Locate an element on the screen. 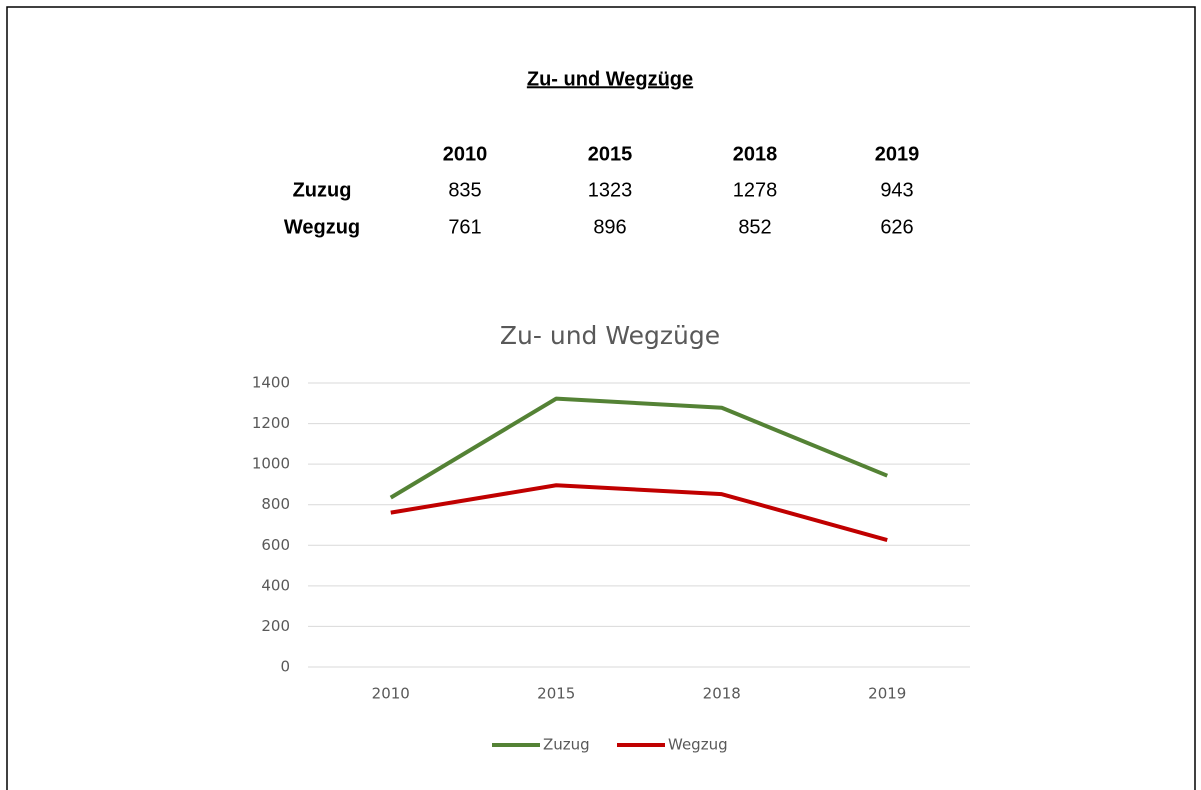  chart-title: Zu- und Wegzüge is located at coordinates (610, 335).